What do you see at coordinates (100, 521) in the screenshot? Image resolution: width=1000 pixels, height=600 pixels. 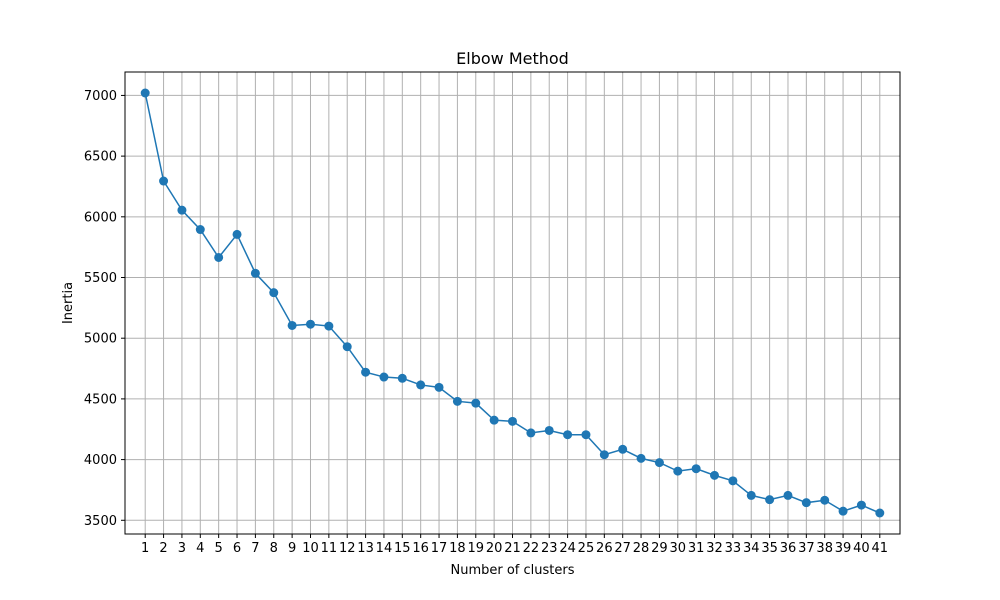 I see `y-tick-label: 3500` at bounding box center [100, 521].